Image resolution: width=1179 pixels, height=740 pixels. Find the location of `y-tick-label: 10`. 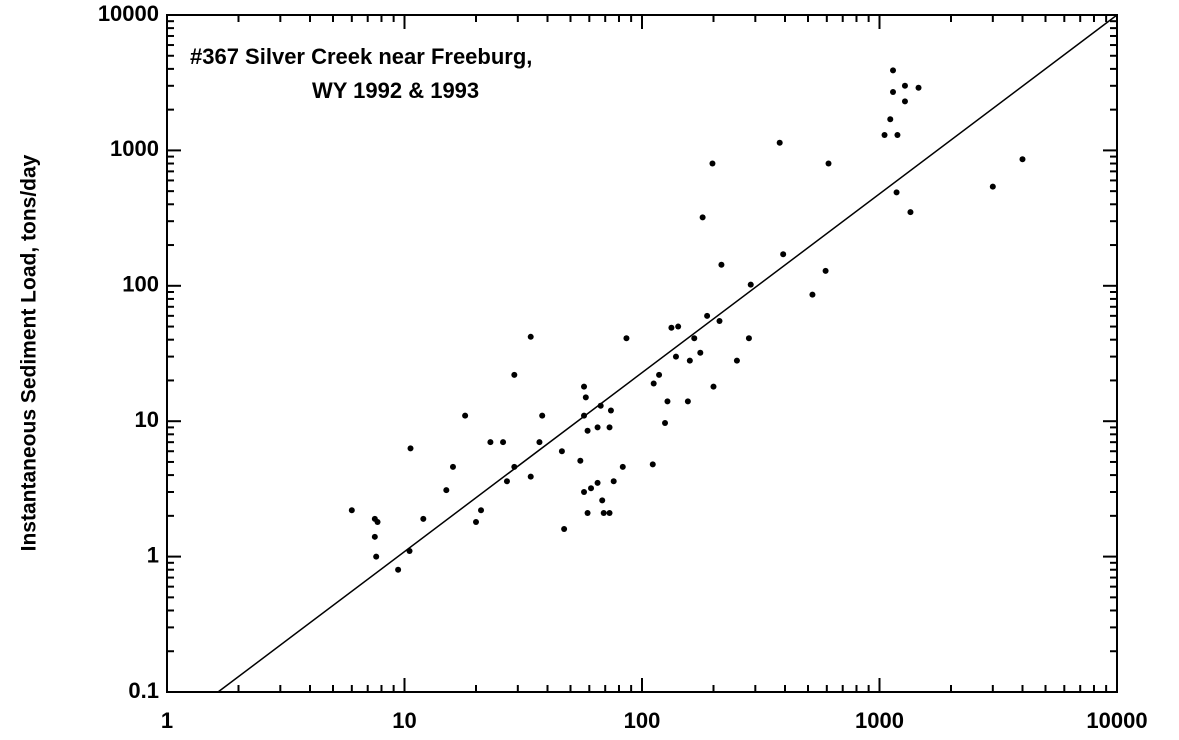

y-tick-label: 10 is located at coordinates (147, 419).